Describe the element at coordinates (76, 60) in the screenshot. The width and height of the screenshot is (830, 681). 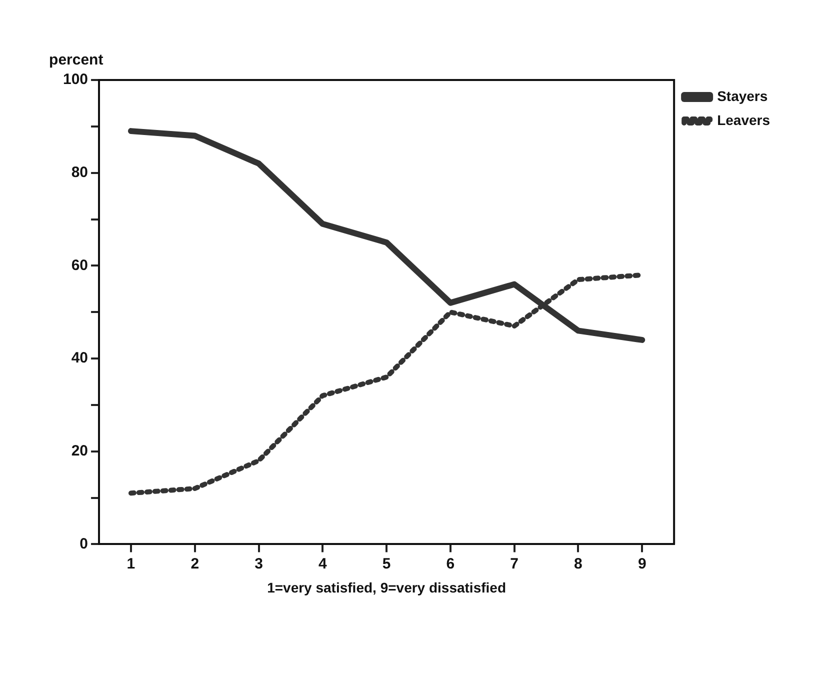
I see `y-axis-title: percent` at that location.